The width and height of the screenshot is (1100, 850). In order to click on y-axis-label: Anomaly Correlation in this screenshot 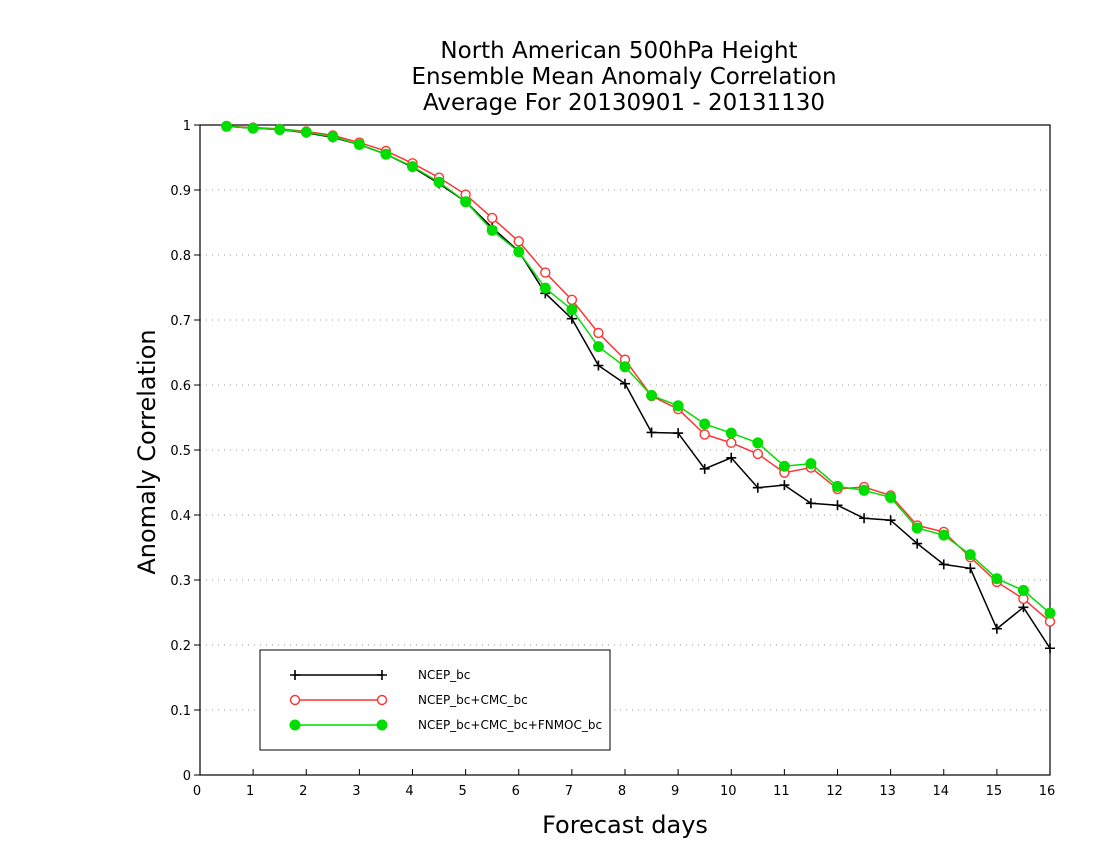, I will do `click(147, 451)`.